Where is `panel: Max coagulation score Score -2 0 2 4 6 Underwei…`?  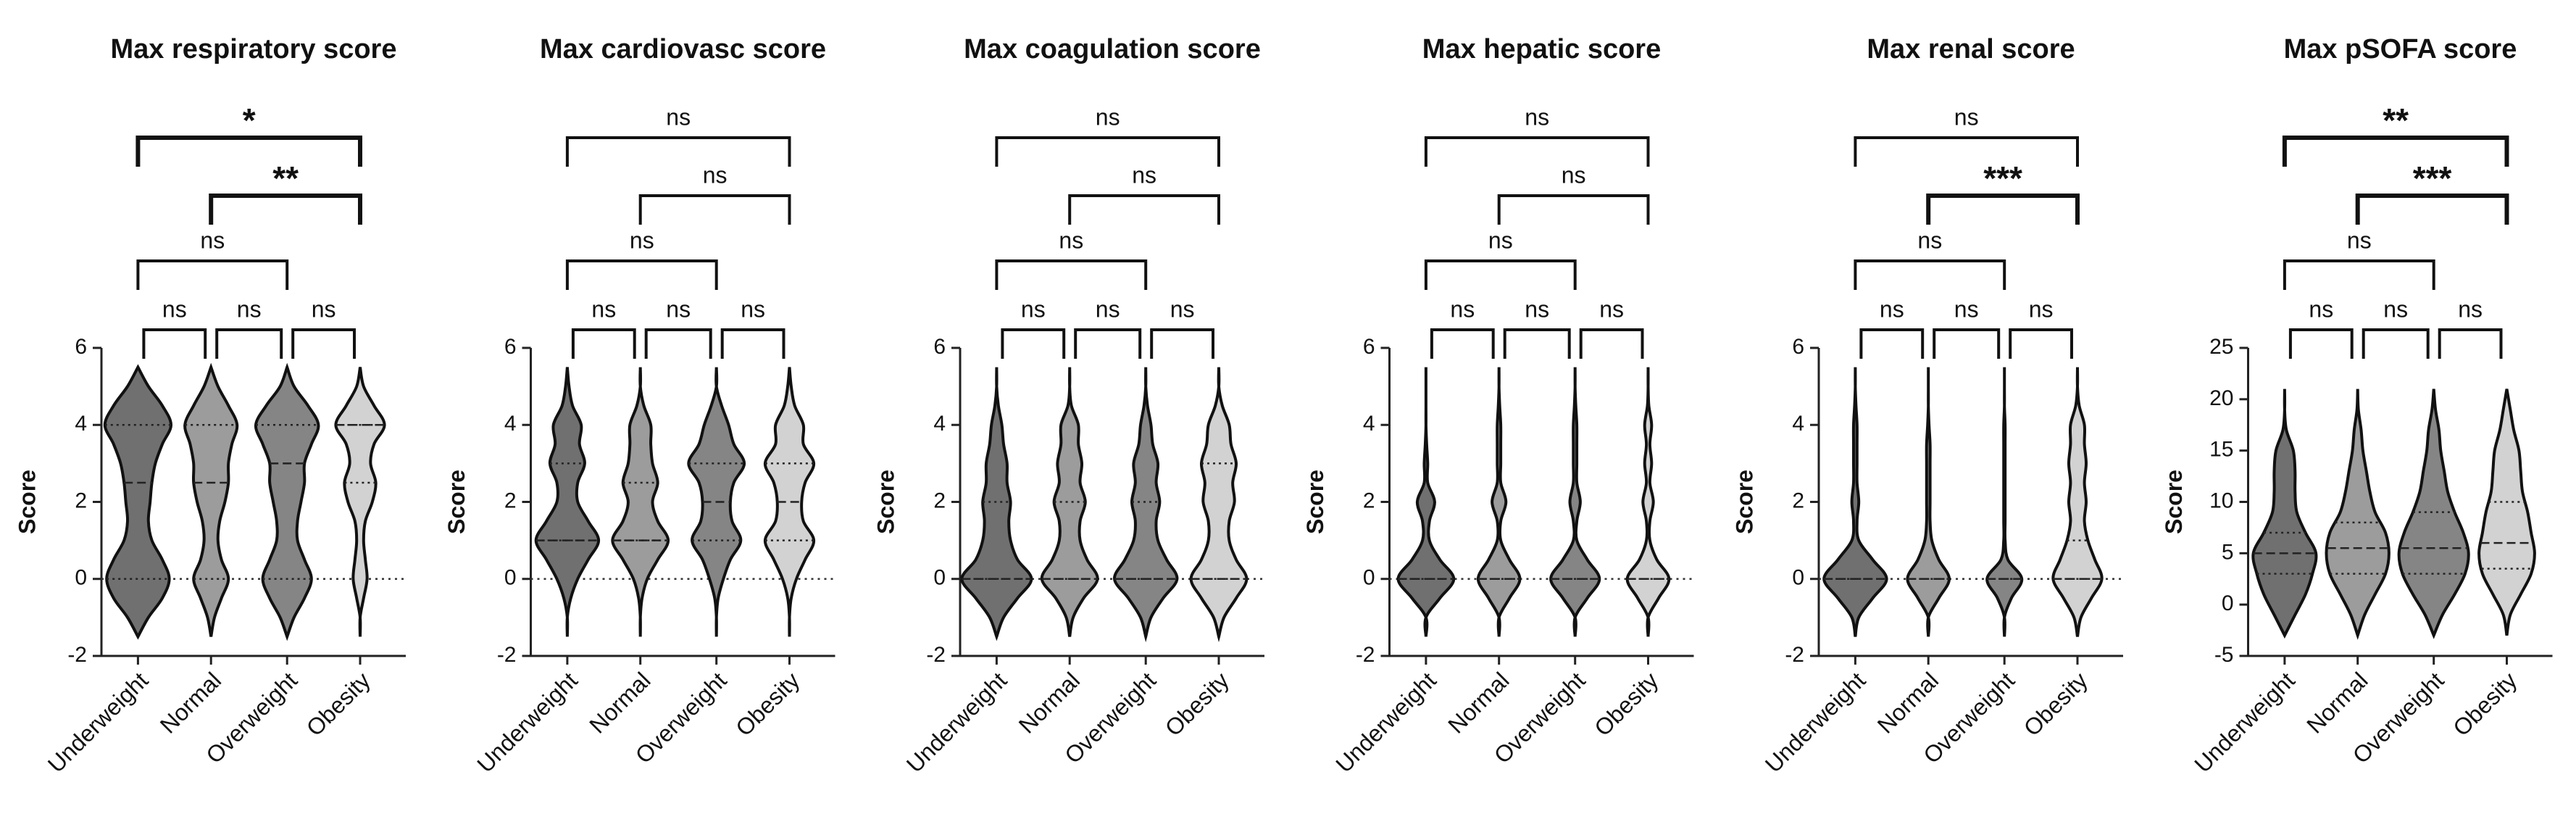 panel: Max coagulation score Score -2 0 2 4 6 Underwei… is located at coordinates (1068, 406).